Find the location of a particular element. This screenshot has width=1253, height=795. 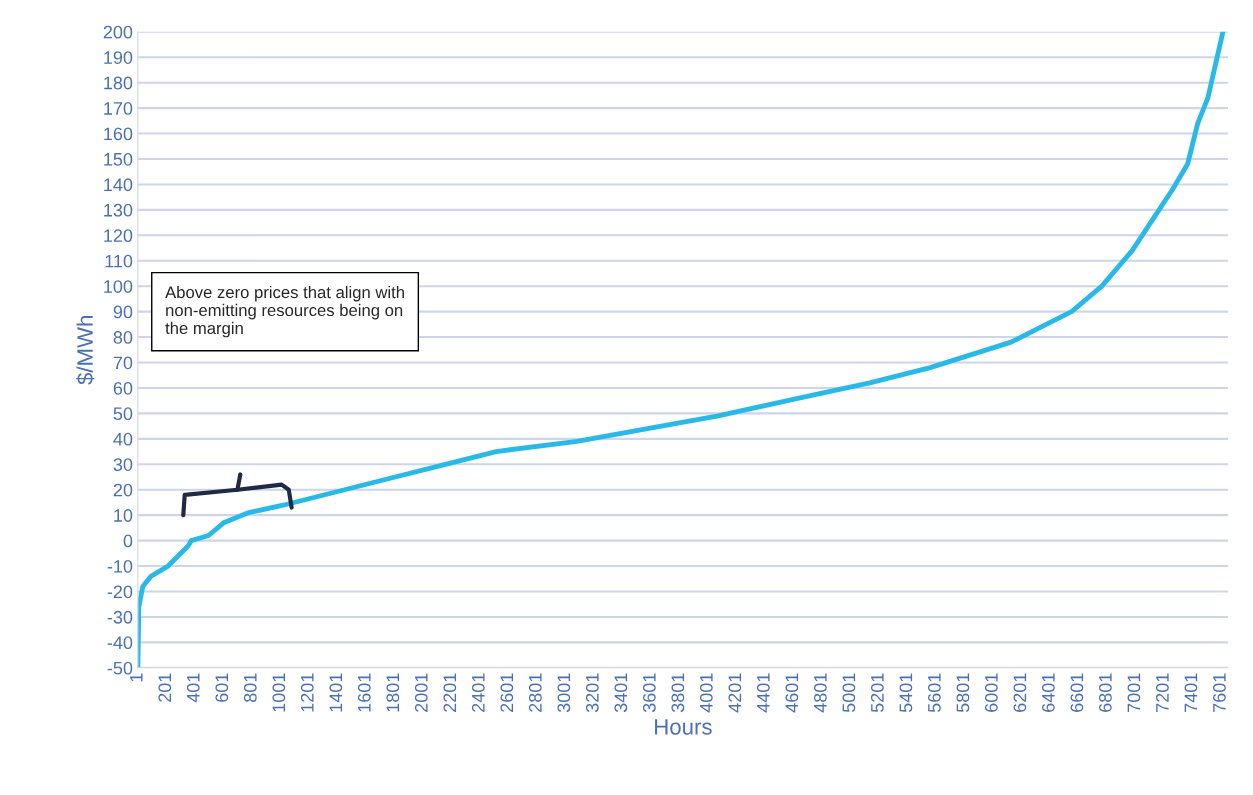

x-tick-label: 2201 is located at coordinates (450, 692).